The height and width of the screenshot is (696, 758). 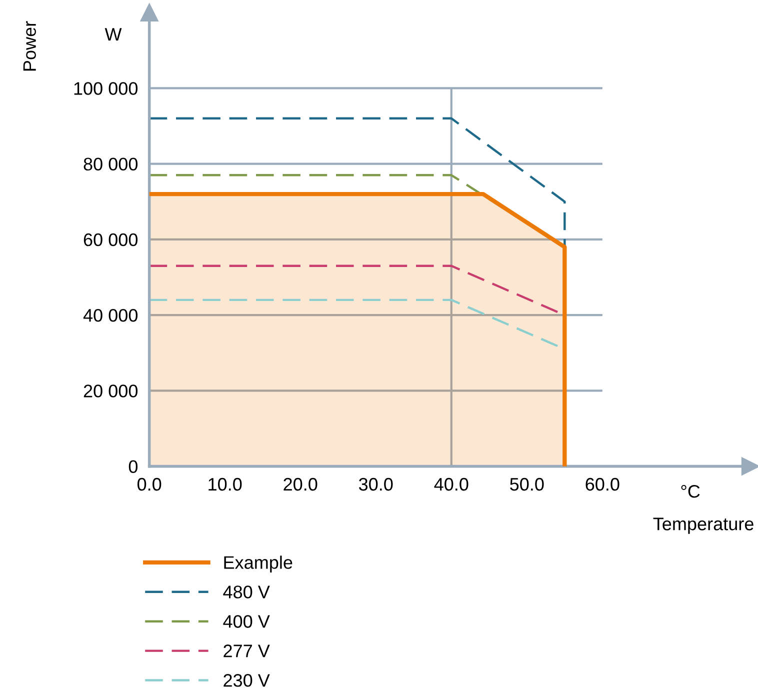 I want to click on y-tick-label: 80 000, so click(x=111, y=164).